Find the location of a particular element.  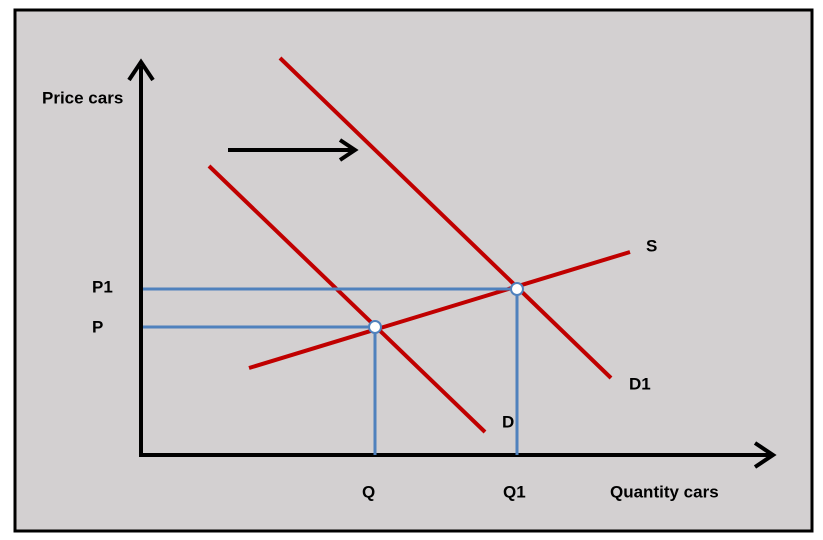

shift-arrow-head is located at coordinates (348, 150).